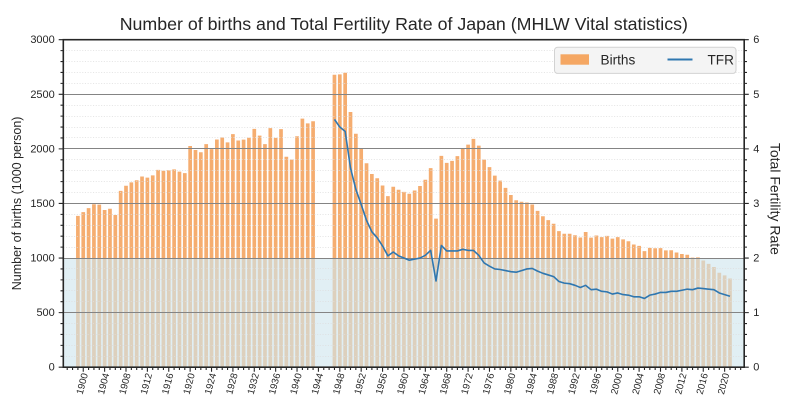 The height and width of the screenshot is (400, 800). I want to click on svg-text: 6, so click(756, 40).